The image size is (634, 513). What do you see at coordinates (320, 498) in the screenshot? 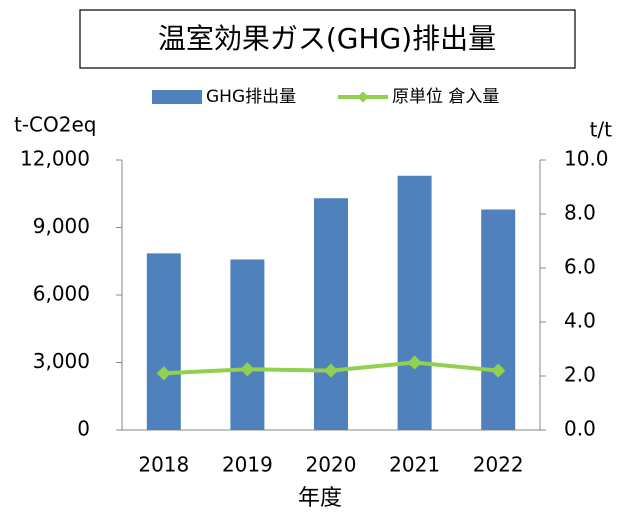
I see `x-axis-label: 年度` at bounding box center [320, 498].